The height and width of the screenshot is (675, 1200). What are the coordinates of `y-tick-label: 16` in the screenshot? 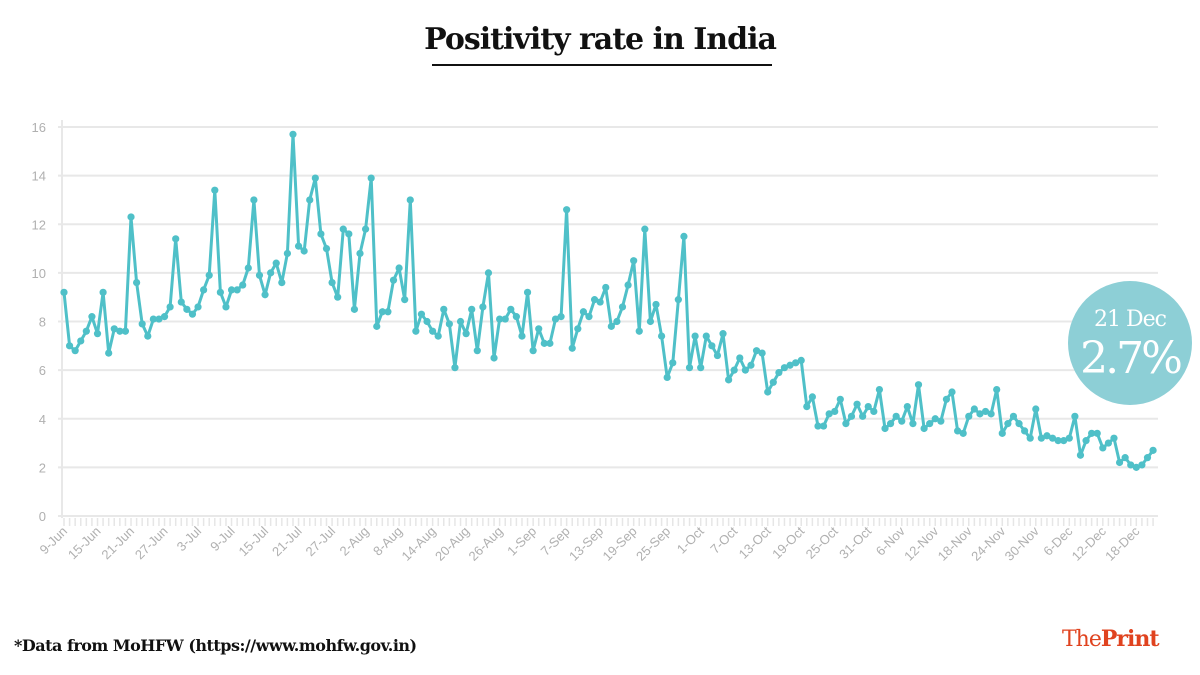 It's located at (39, 127).